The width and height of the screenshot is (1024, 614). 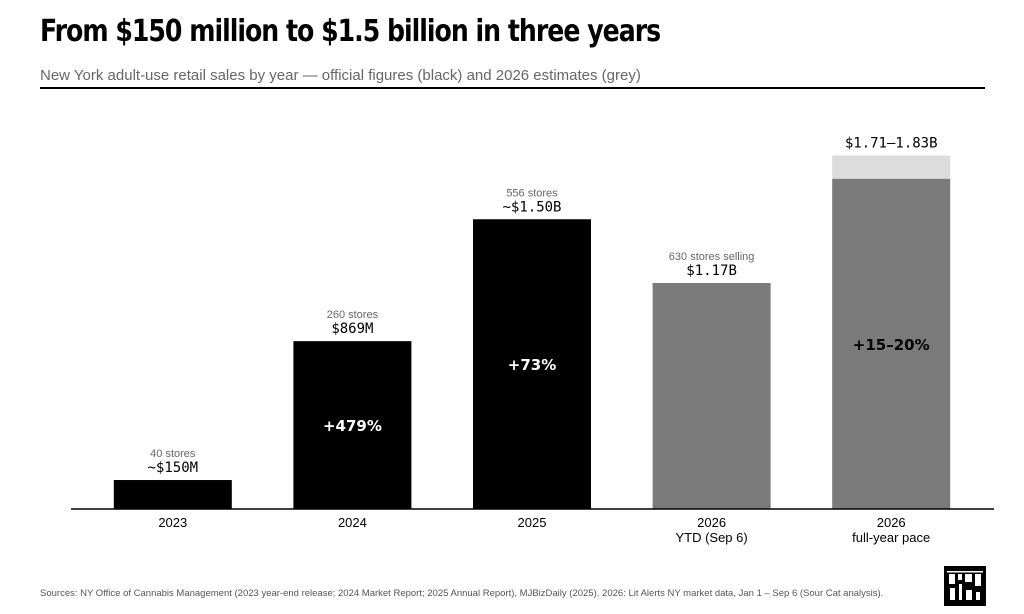 What do you see at coordinates (711, 271) in the screenshot?
I see `value-label: $1.17B` at bounding box center [711, 271].